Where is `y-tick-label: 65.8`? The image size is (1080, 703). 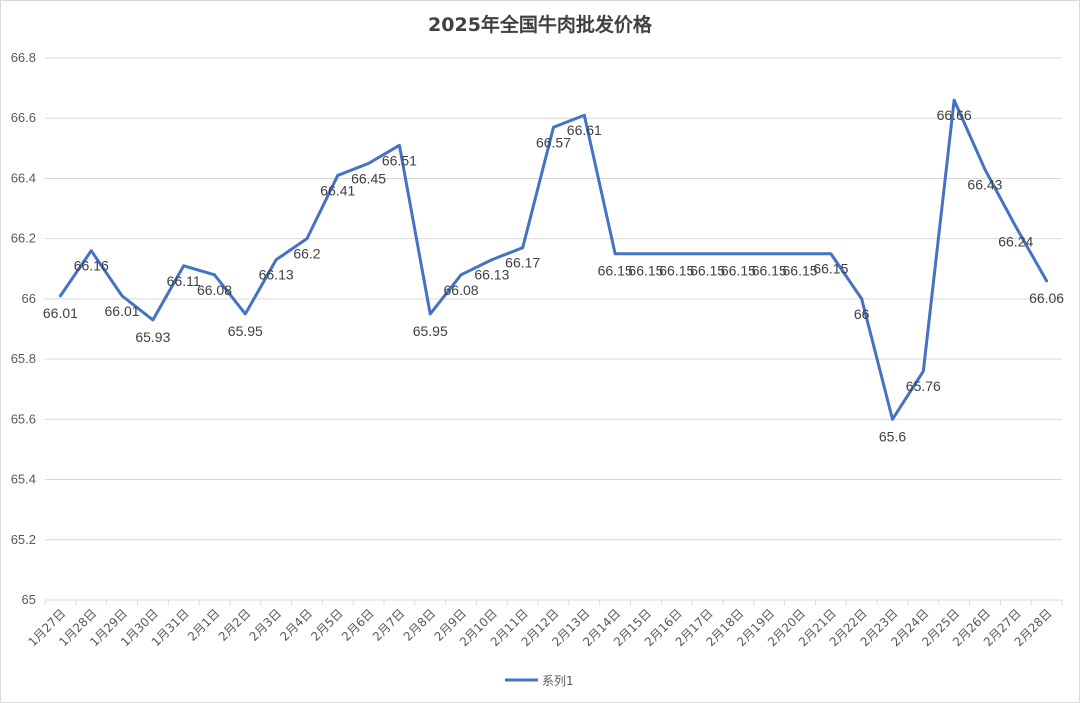 y-tick-label: 65.8 is located at coordinates (23, 358).